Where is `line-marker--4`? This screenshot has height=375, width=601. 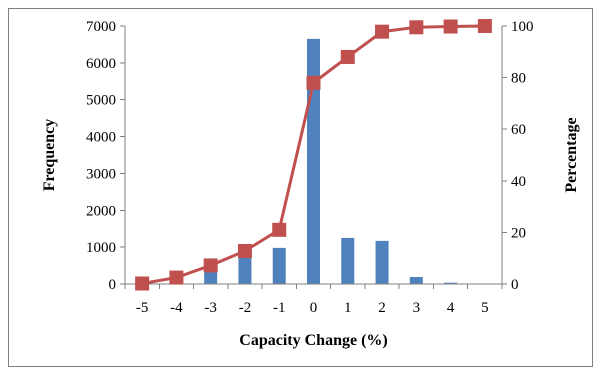
line-marker--4 is located at coordinates (176, 277).